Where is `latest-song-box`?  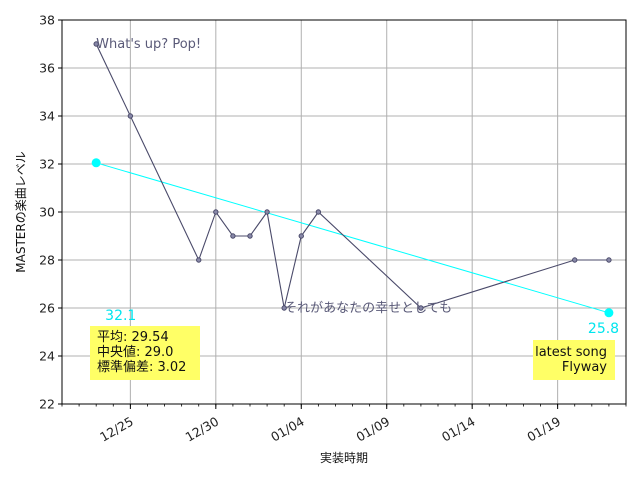 latest-song-box is located at coordinates (574, 360).